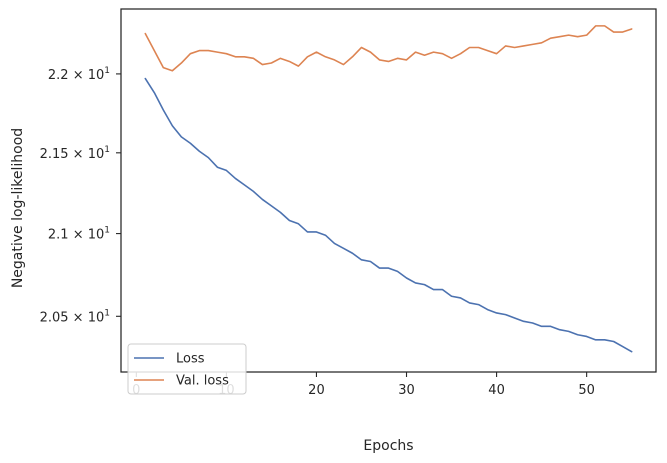 This screenshot has width=667, height=463. I want to click on x-tick-label: 30, so click(406, 390).